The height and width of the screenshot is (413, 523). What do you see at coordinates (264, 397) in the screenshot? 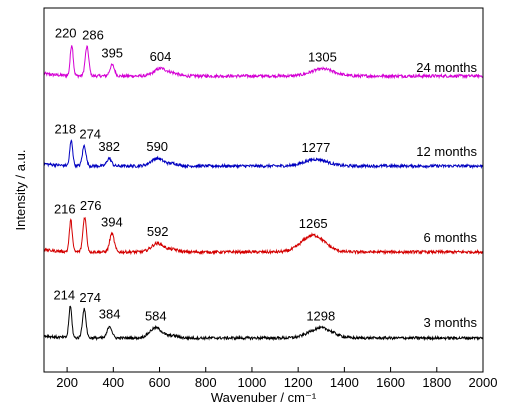
I see `x-axis-title: Wavenuber / cm⁻¹` at bounding box center [264, 397].